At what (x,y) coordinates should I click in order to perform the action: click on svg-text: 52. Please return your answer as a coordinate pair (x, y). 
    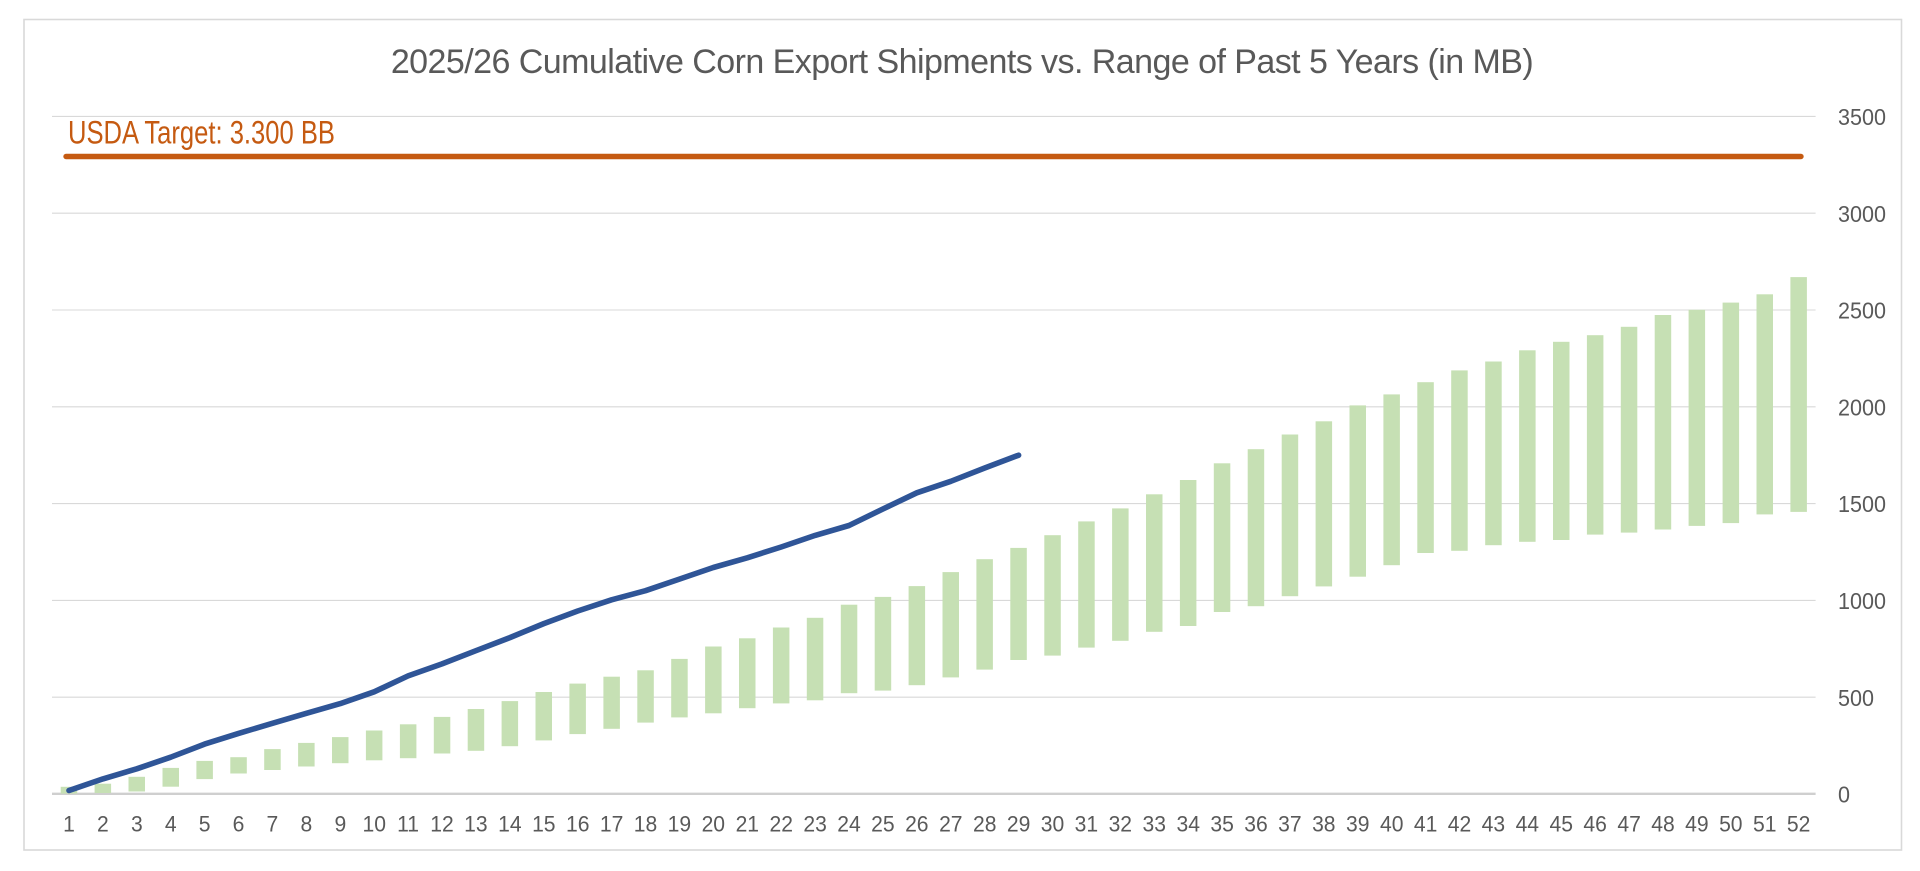
    Looking at the image, I should click on (1798, 824).